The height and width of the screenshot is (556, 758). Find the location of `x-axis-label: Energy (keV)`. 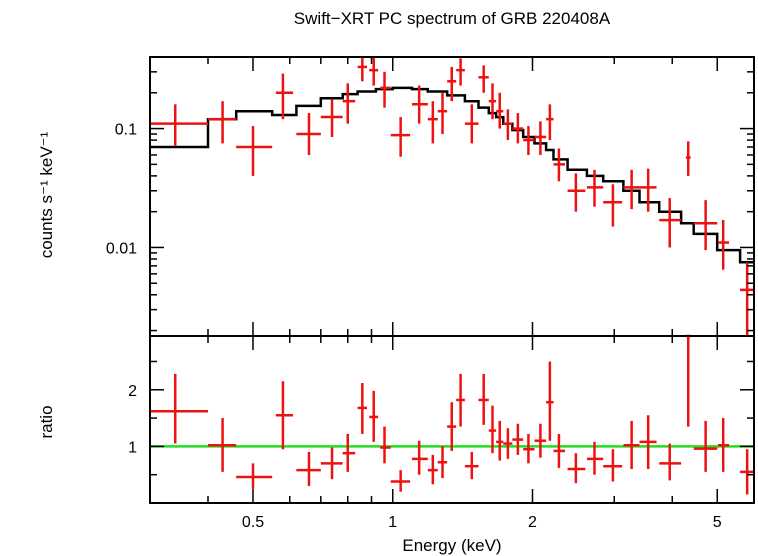

x-axis-label: Energy (keV) is located at coordinates (451, 545).